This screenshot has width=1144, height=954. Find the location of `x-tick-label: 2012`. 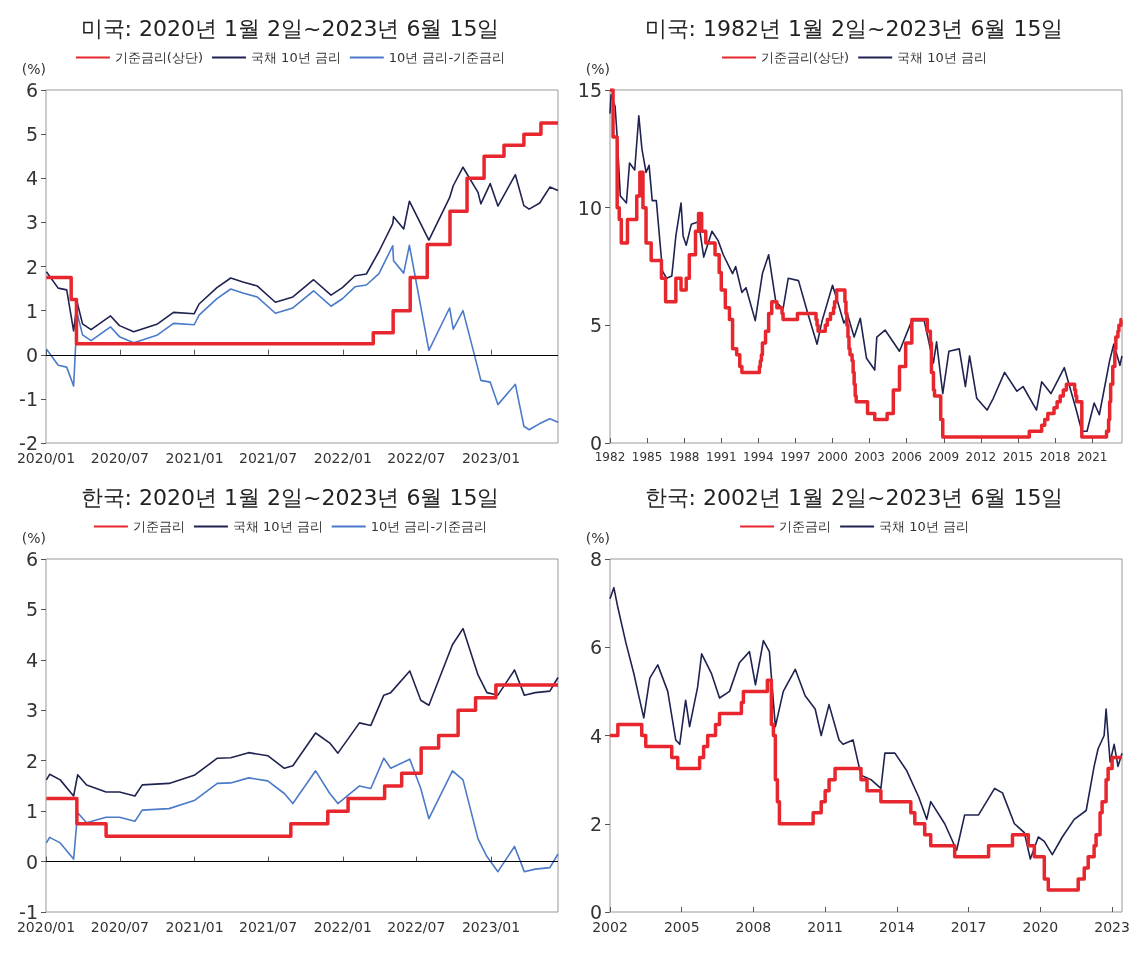

x-tick-label: 2012 is located at coordinates (981, 457).